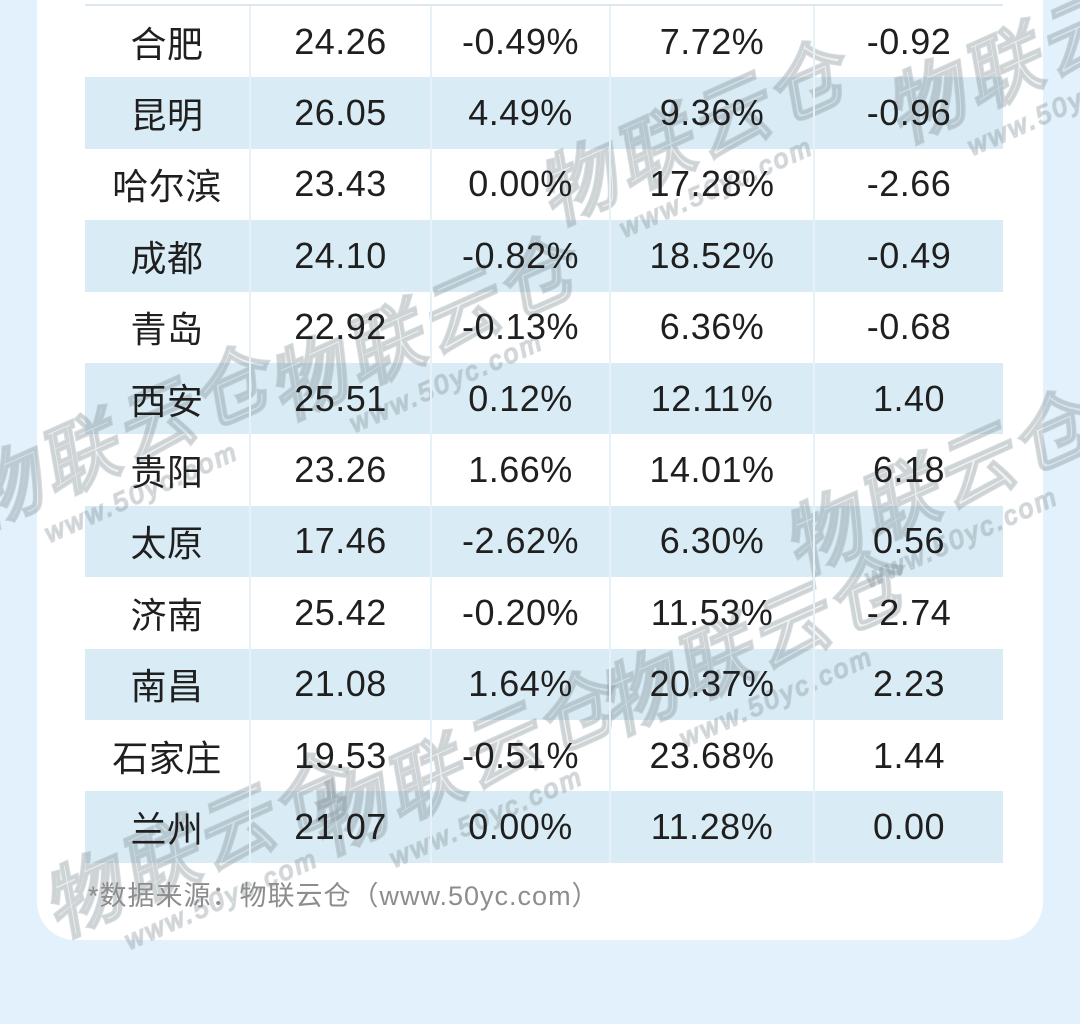 The height and width of the screenshot is (1024, 1080). What do you see at coordinates (711, 113) in the screenshot?
I see `value-cell: 9.36%` at bounding box center [711, 113].